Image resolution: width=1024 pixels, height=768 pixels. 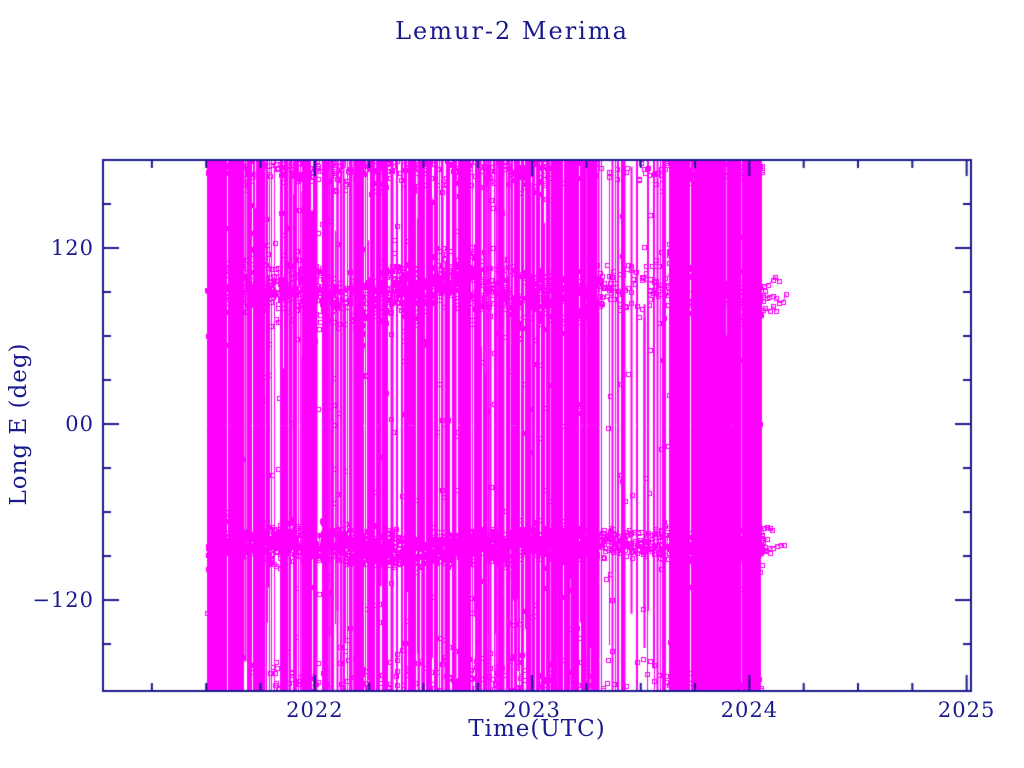 What do you see at coordinates (749, 710) in the screenshot?
I see `x-tick-label: 2024` at bounding box center [749, 710].